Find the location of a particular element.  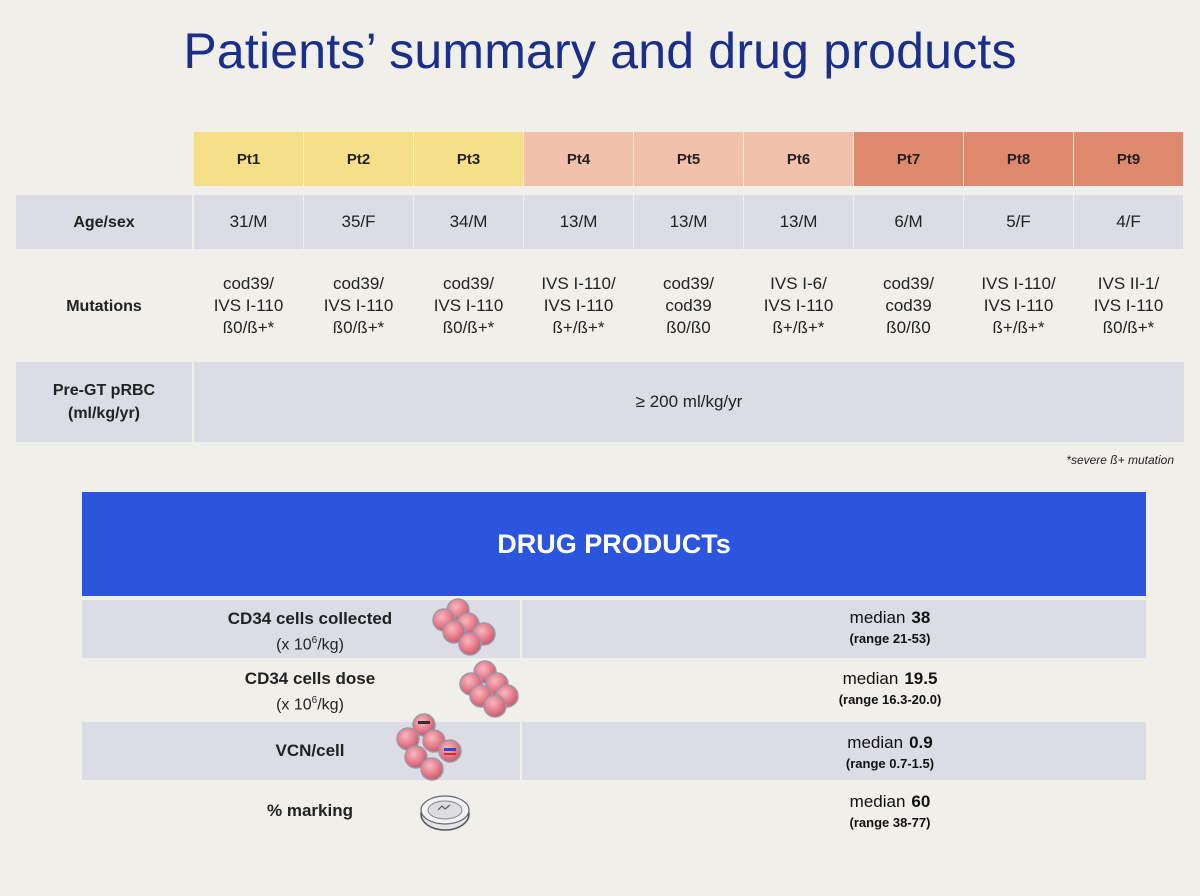

dp-band-collected is located at coordinates (614, 629).